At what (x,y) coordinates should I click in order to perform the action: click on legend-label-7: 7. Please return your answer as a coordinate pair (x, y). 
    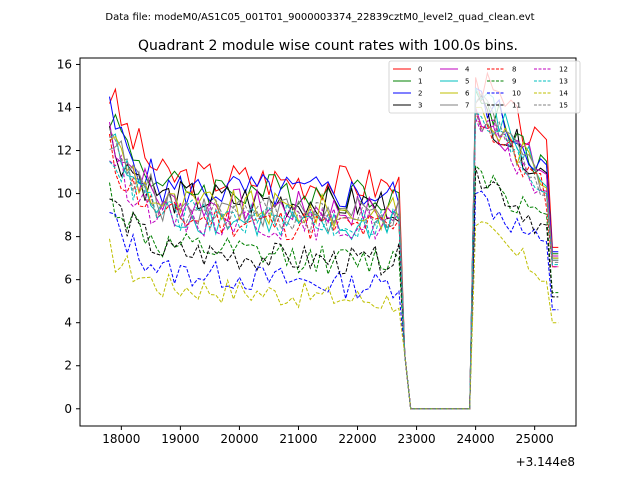
    Looking at the image, I should click on (467, 106).